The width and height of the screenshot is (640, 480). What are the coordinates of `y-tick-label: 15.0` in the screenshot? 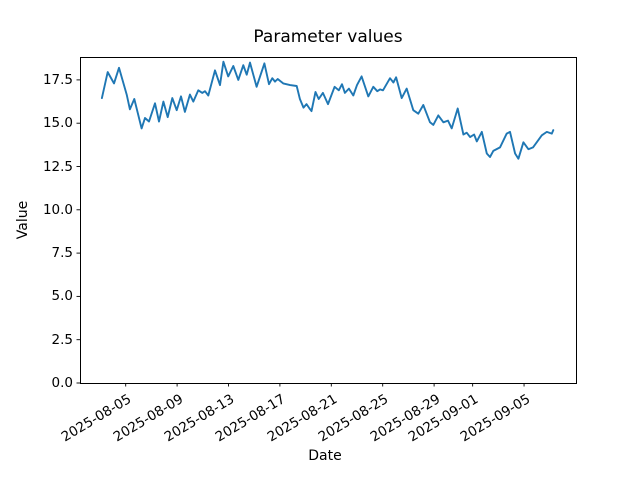 It's located at (57, 123).